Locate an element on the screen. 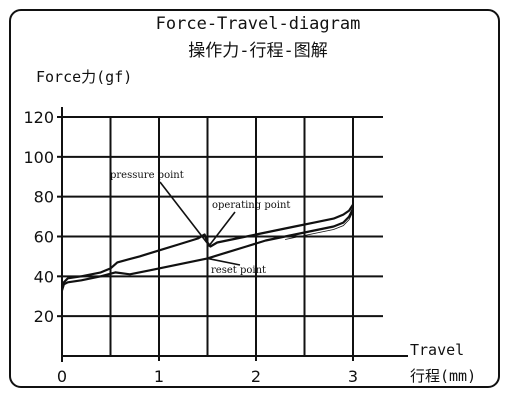  chart-title: Force-Travel-diagram is located at coordinates (258, 24).